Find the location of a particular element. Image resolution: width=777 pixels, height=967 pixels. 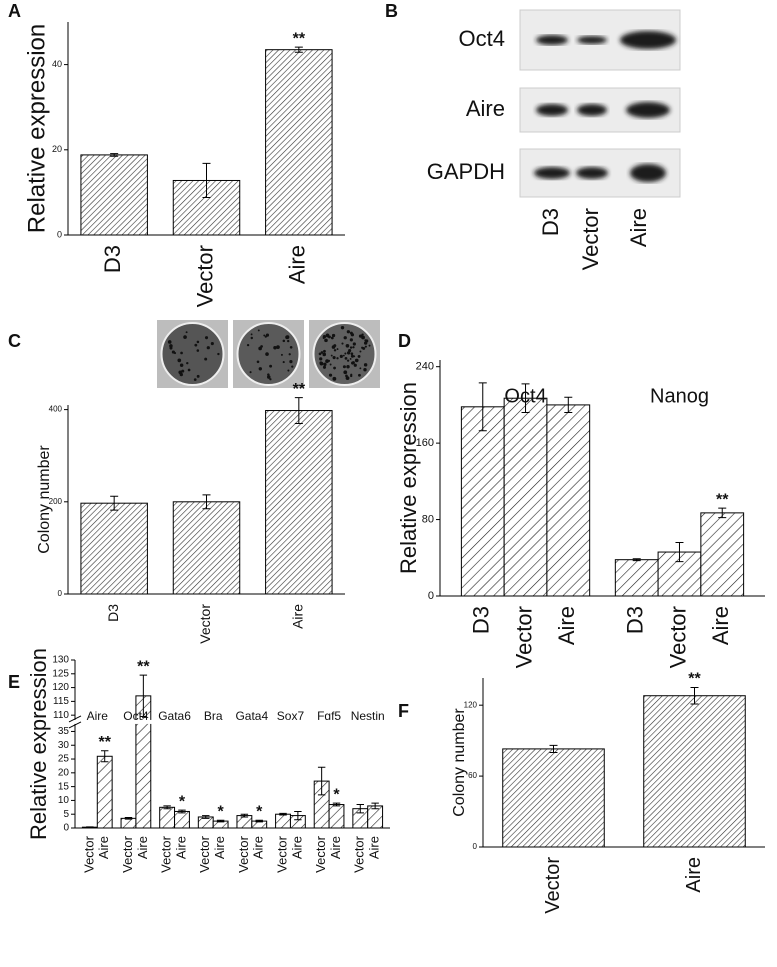

row-label: GAPDH is located at coordinates (466, 171).